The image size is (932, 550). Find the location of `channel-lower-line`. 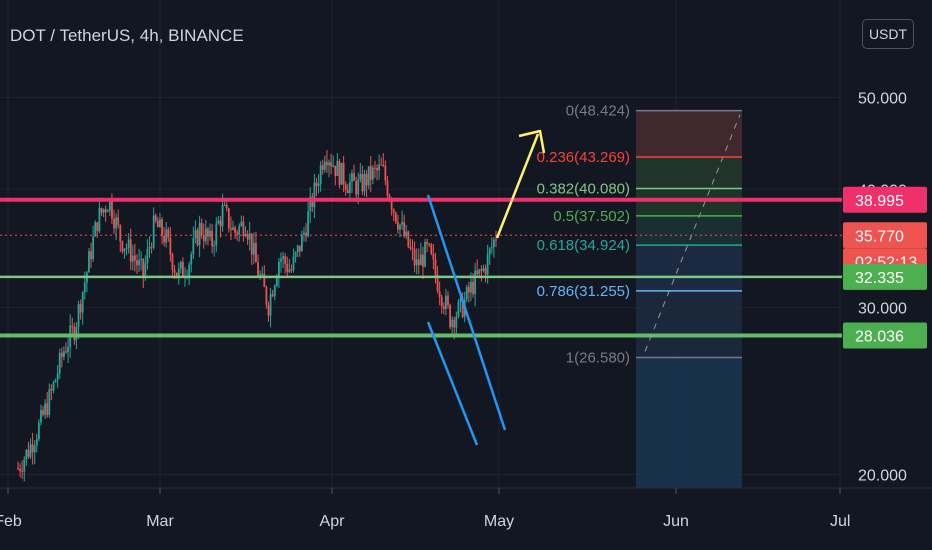

channel-lower-line is located at coordinates (452, 383).